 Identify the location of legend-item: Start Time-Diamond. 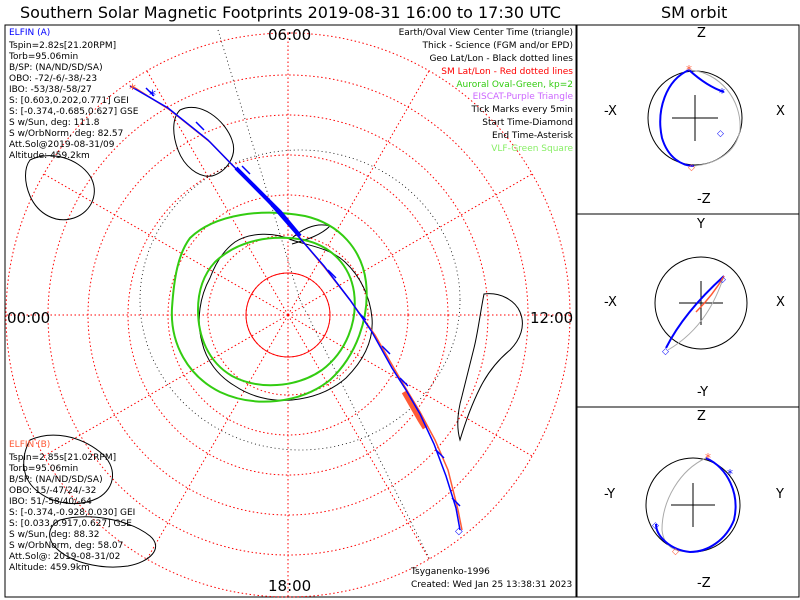
(527, 123).